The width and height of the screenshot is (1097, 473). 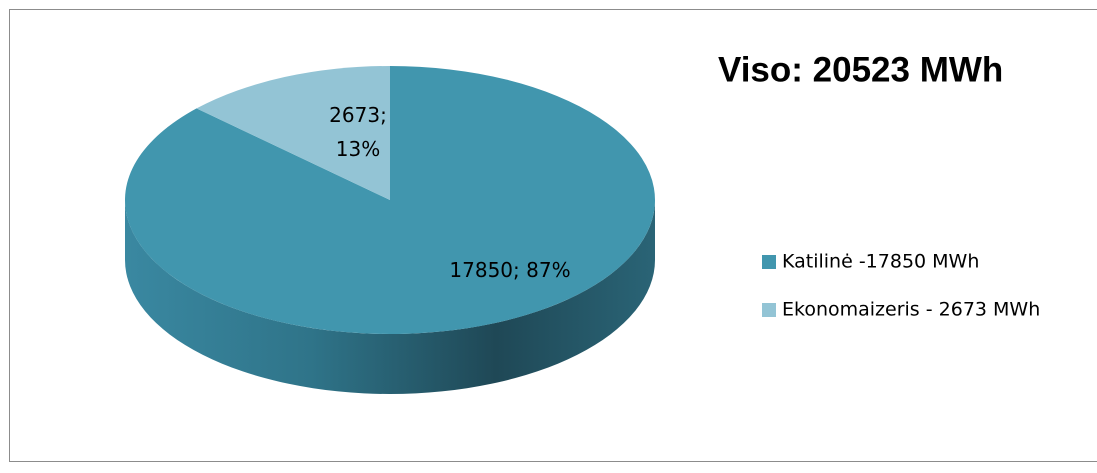 I want to click on data-label: 2673; 13%, so click(x=358, y=132).